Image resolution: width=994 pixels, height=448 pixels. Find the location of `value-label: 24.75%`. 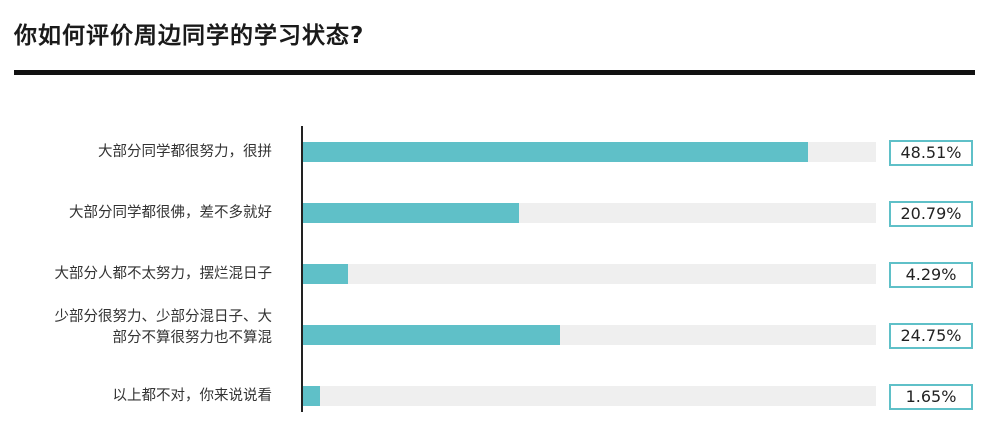

value-label: 24.75% is located at coordinates (931, 336).